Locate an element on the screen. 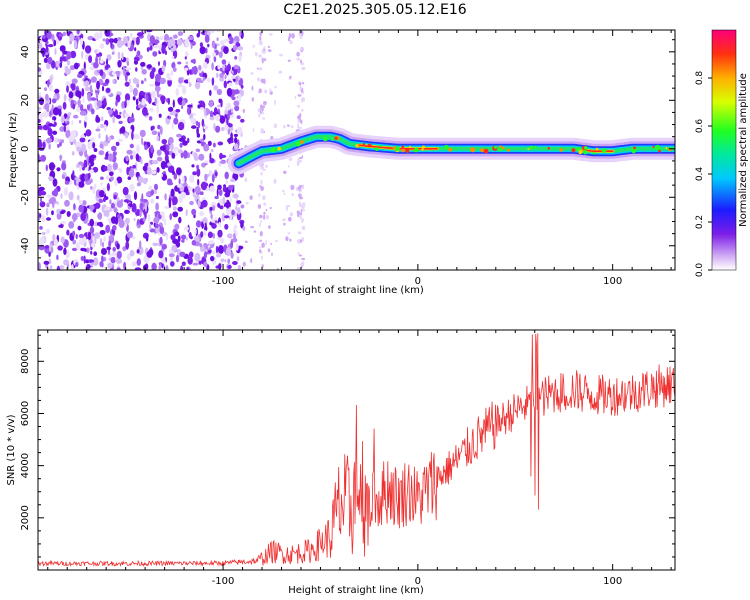  signal-track is located at coordinates (451, 150).